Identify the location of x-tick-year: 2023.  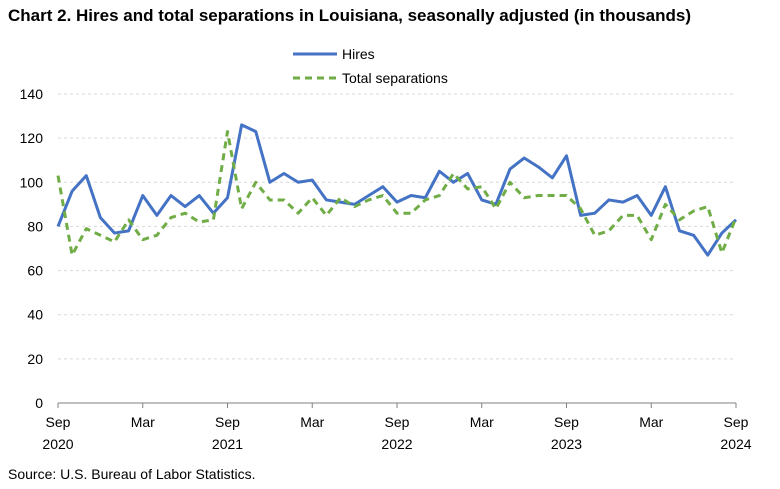
(566, 444).